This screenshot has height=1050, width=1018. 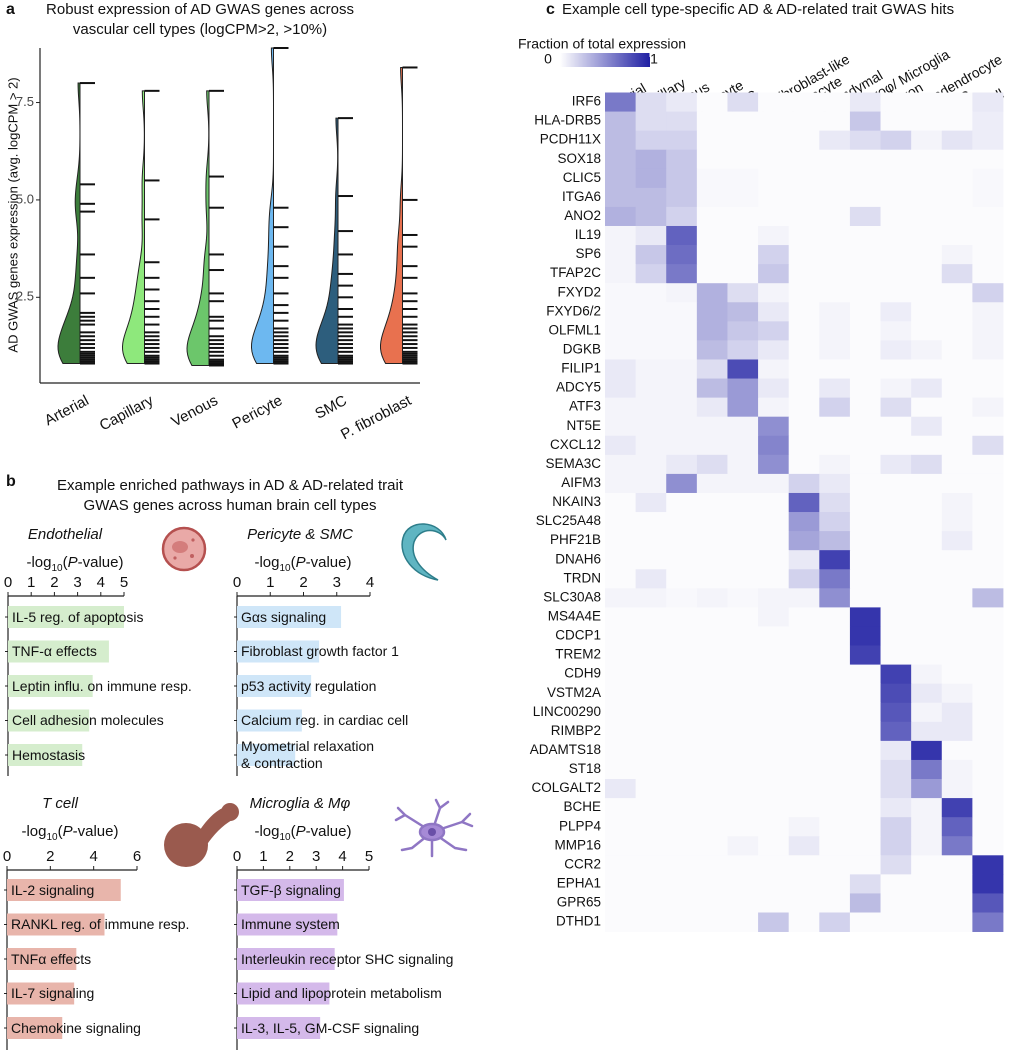 What do you see at coordinates (184, 549) in the screenshot?
I see `endothelial-icon` at bounding box center [184, 549].